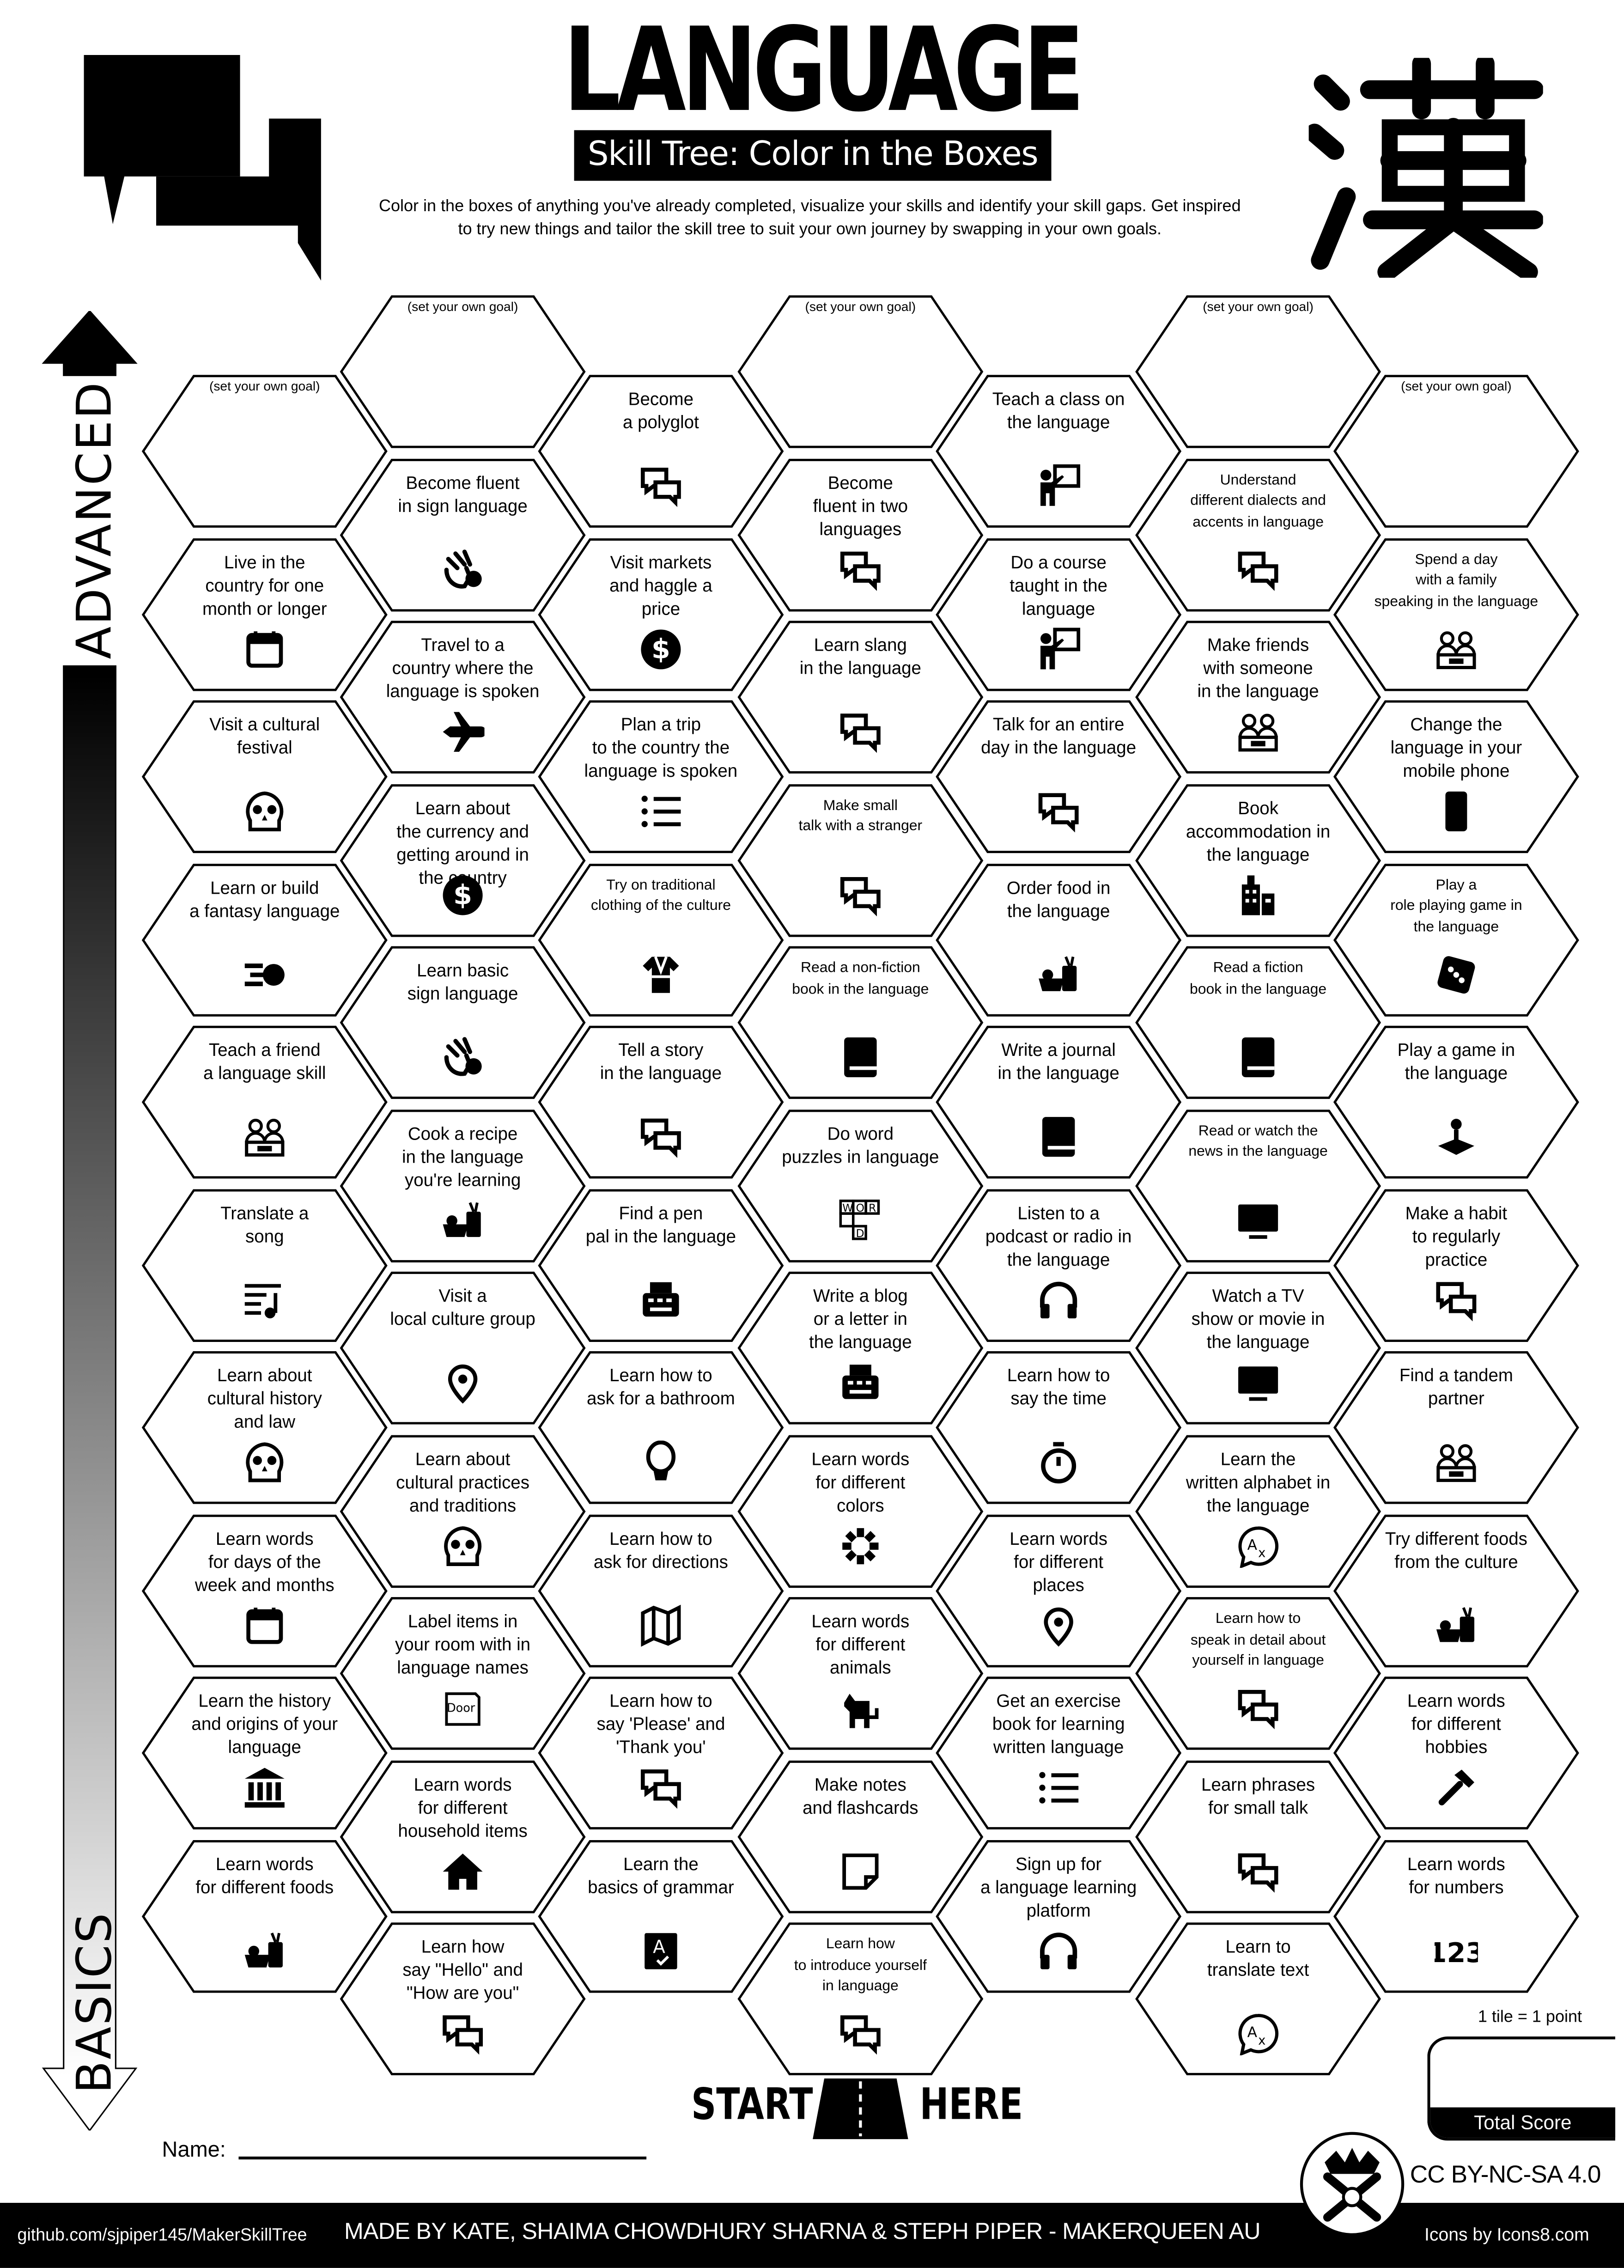  I want to click on skill-tile: Make a habit to regularly practice, so click(1456, 1264).